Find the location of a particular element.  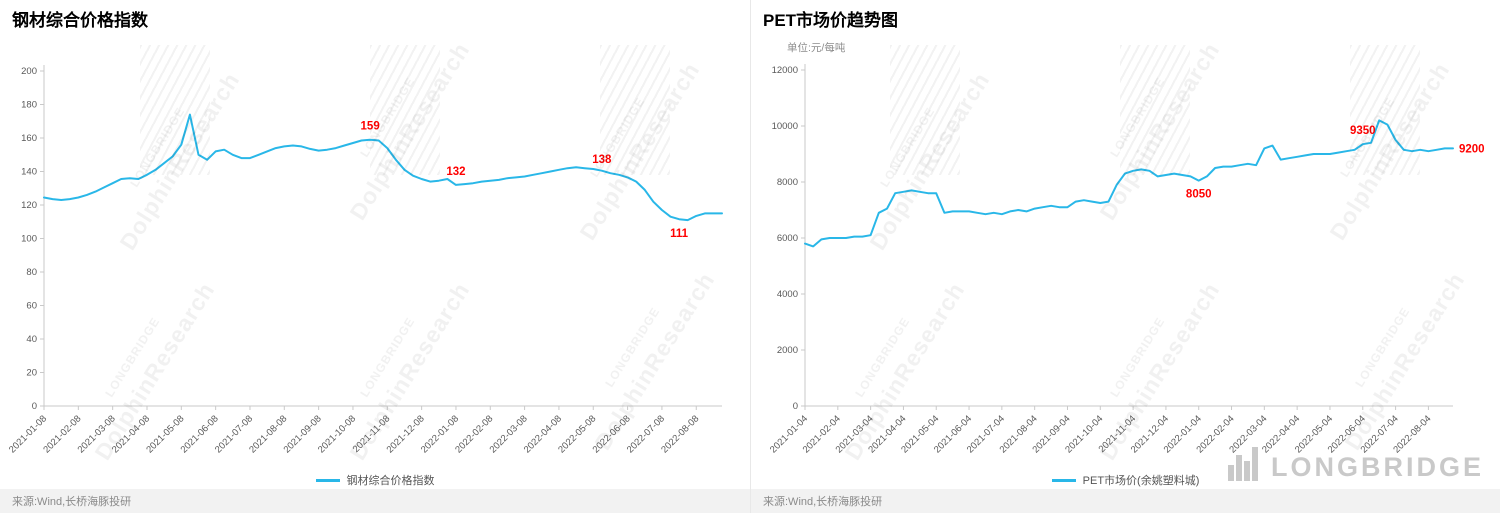

pet-chart-title: PET市场价趋势图 is located at coordinates (831, 20).